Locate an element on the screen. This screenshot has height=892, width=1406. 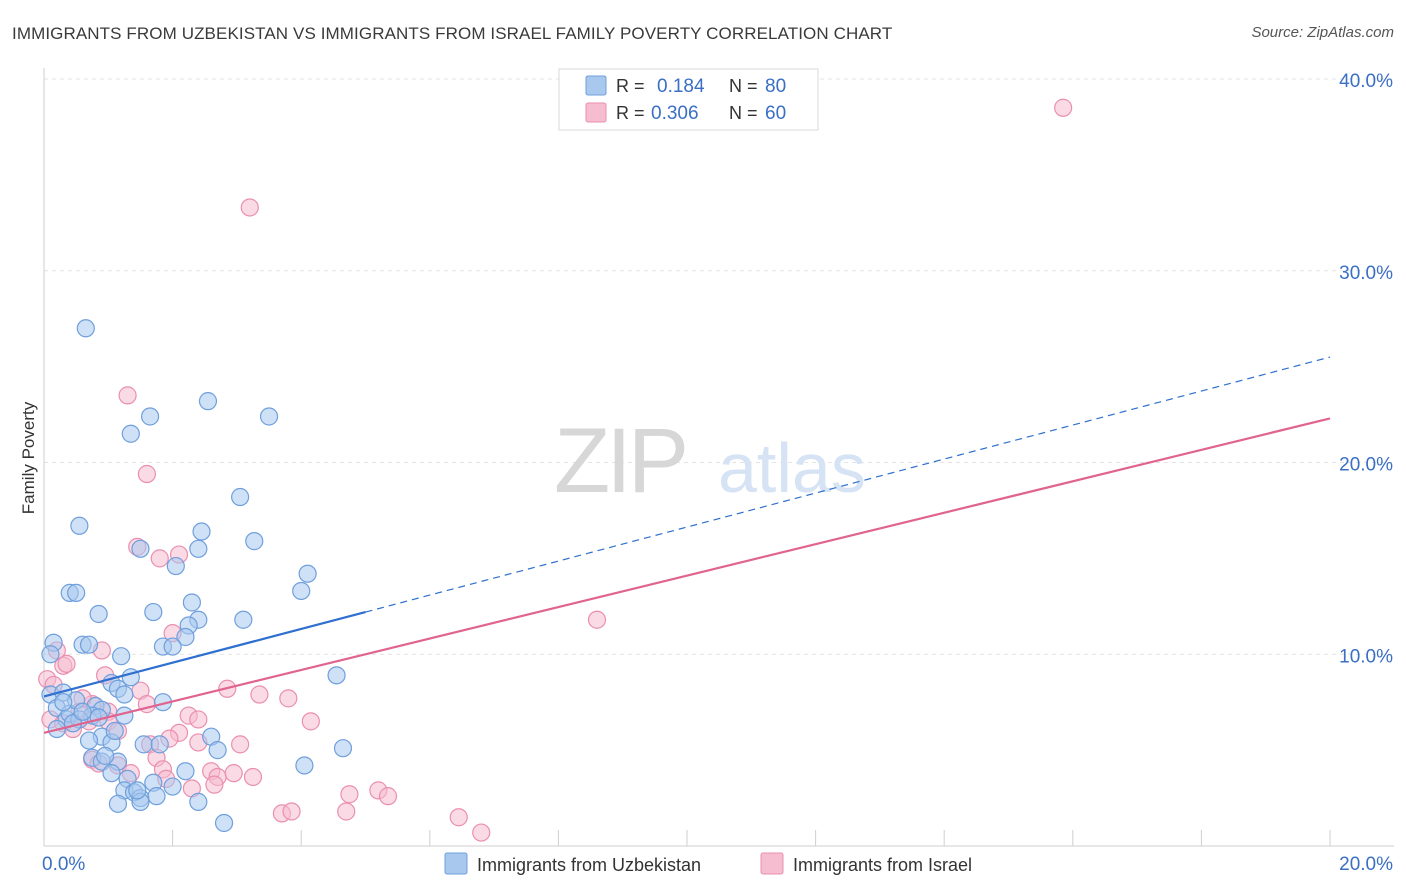
stats-legend-n-label-israel: N = is located at coordinates (743, 113).